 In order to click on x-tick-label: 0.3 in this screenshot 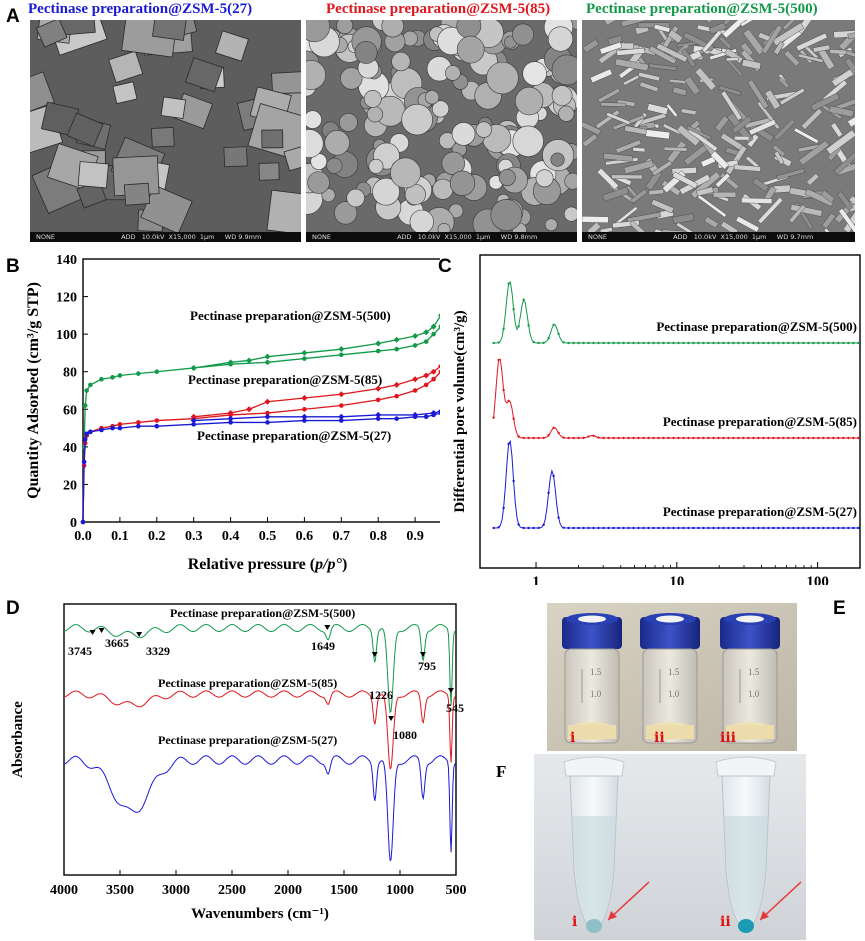, I will do `click(194, 536)`.